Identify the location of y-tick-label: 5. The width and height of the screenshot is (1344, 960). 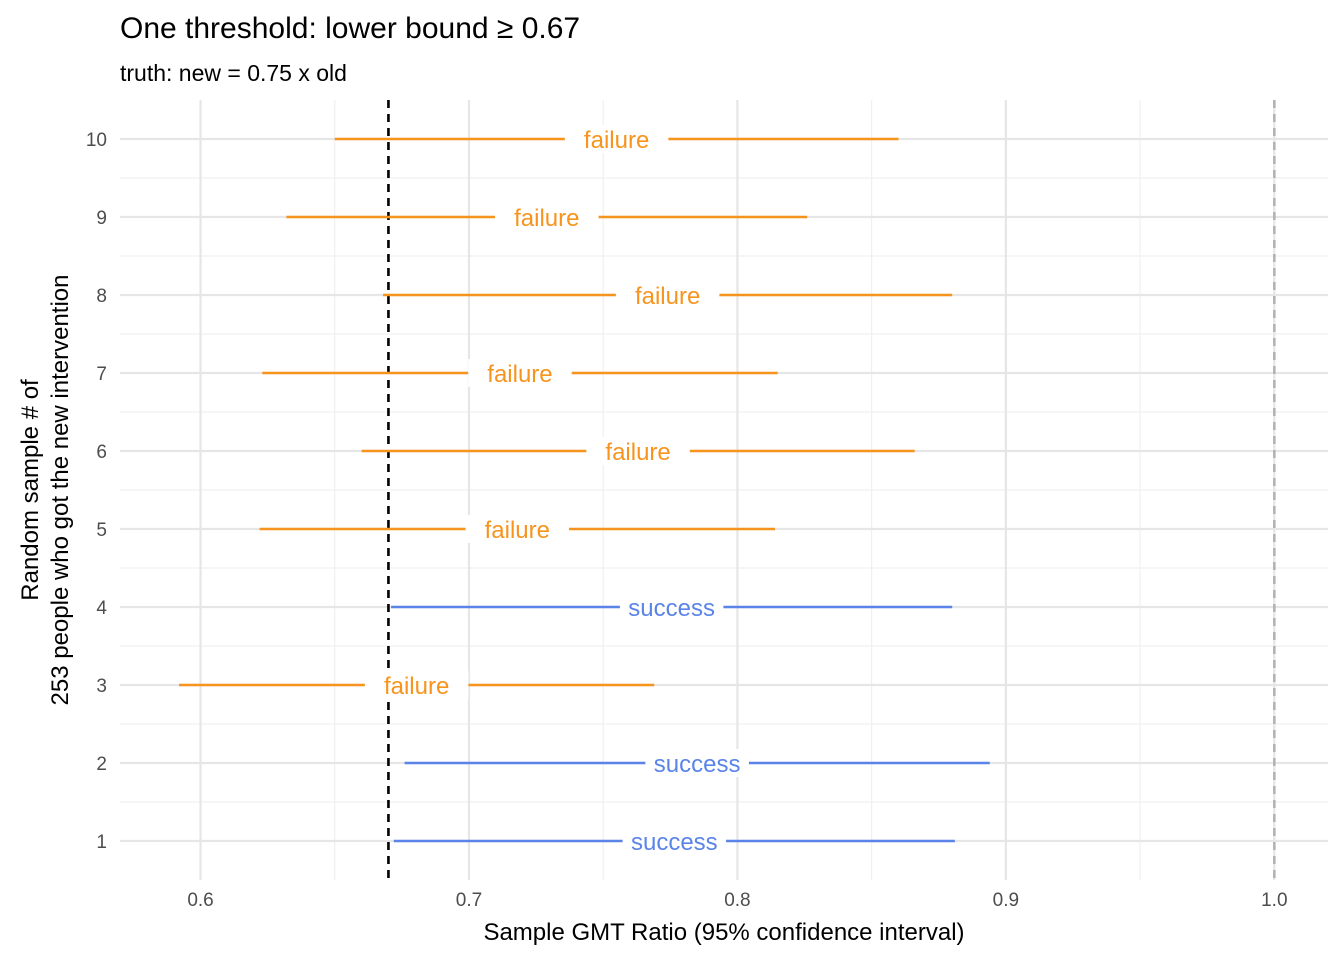
(101, 530).